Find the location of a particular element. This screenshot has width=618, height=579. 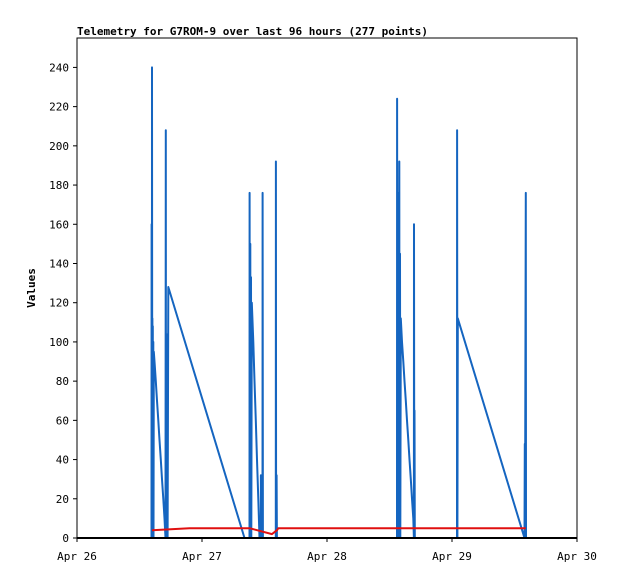

y-tick-label: 120 is located at coordinates (59, 303).